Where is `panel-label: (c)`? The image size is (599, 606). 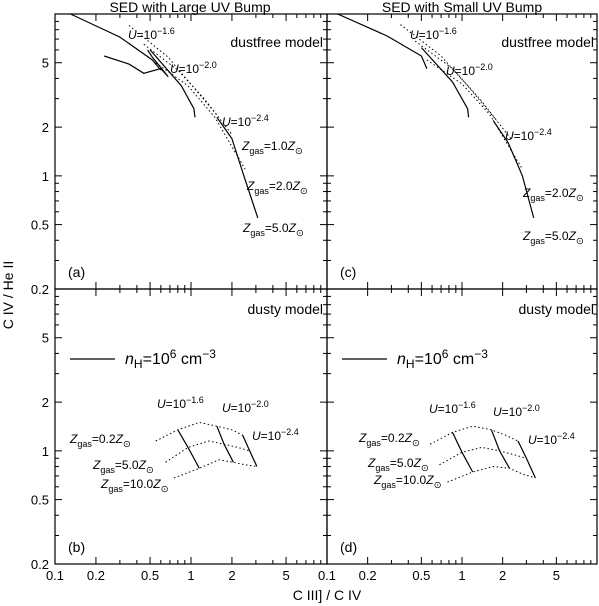 panel-label: (c) is located at coordinates (348, 272).